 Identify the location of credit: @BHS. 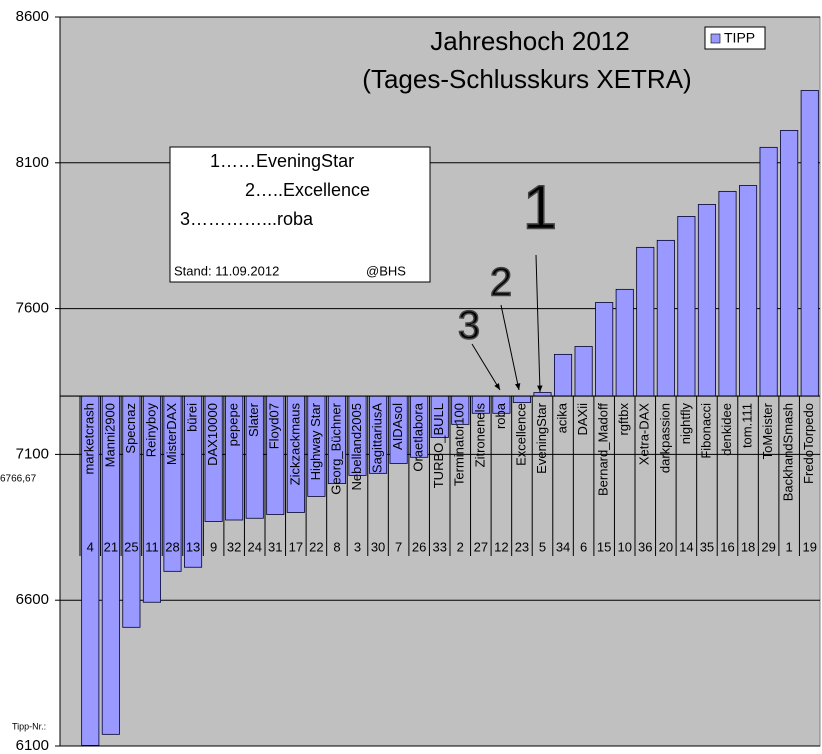
(386, 270).